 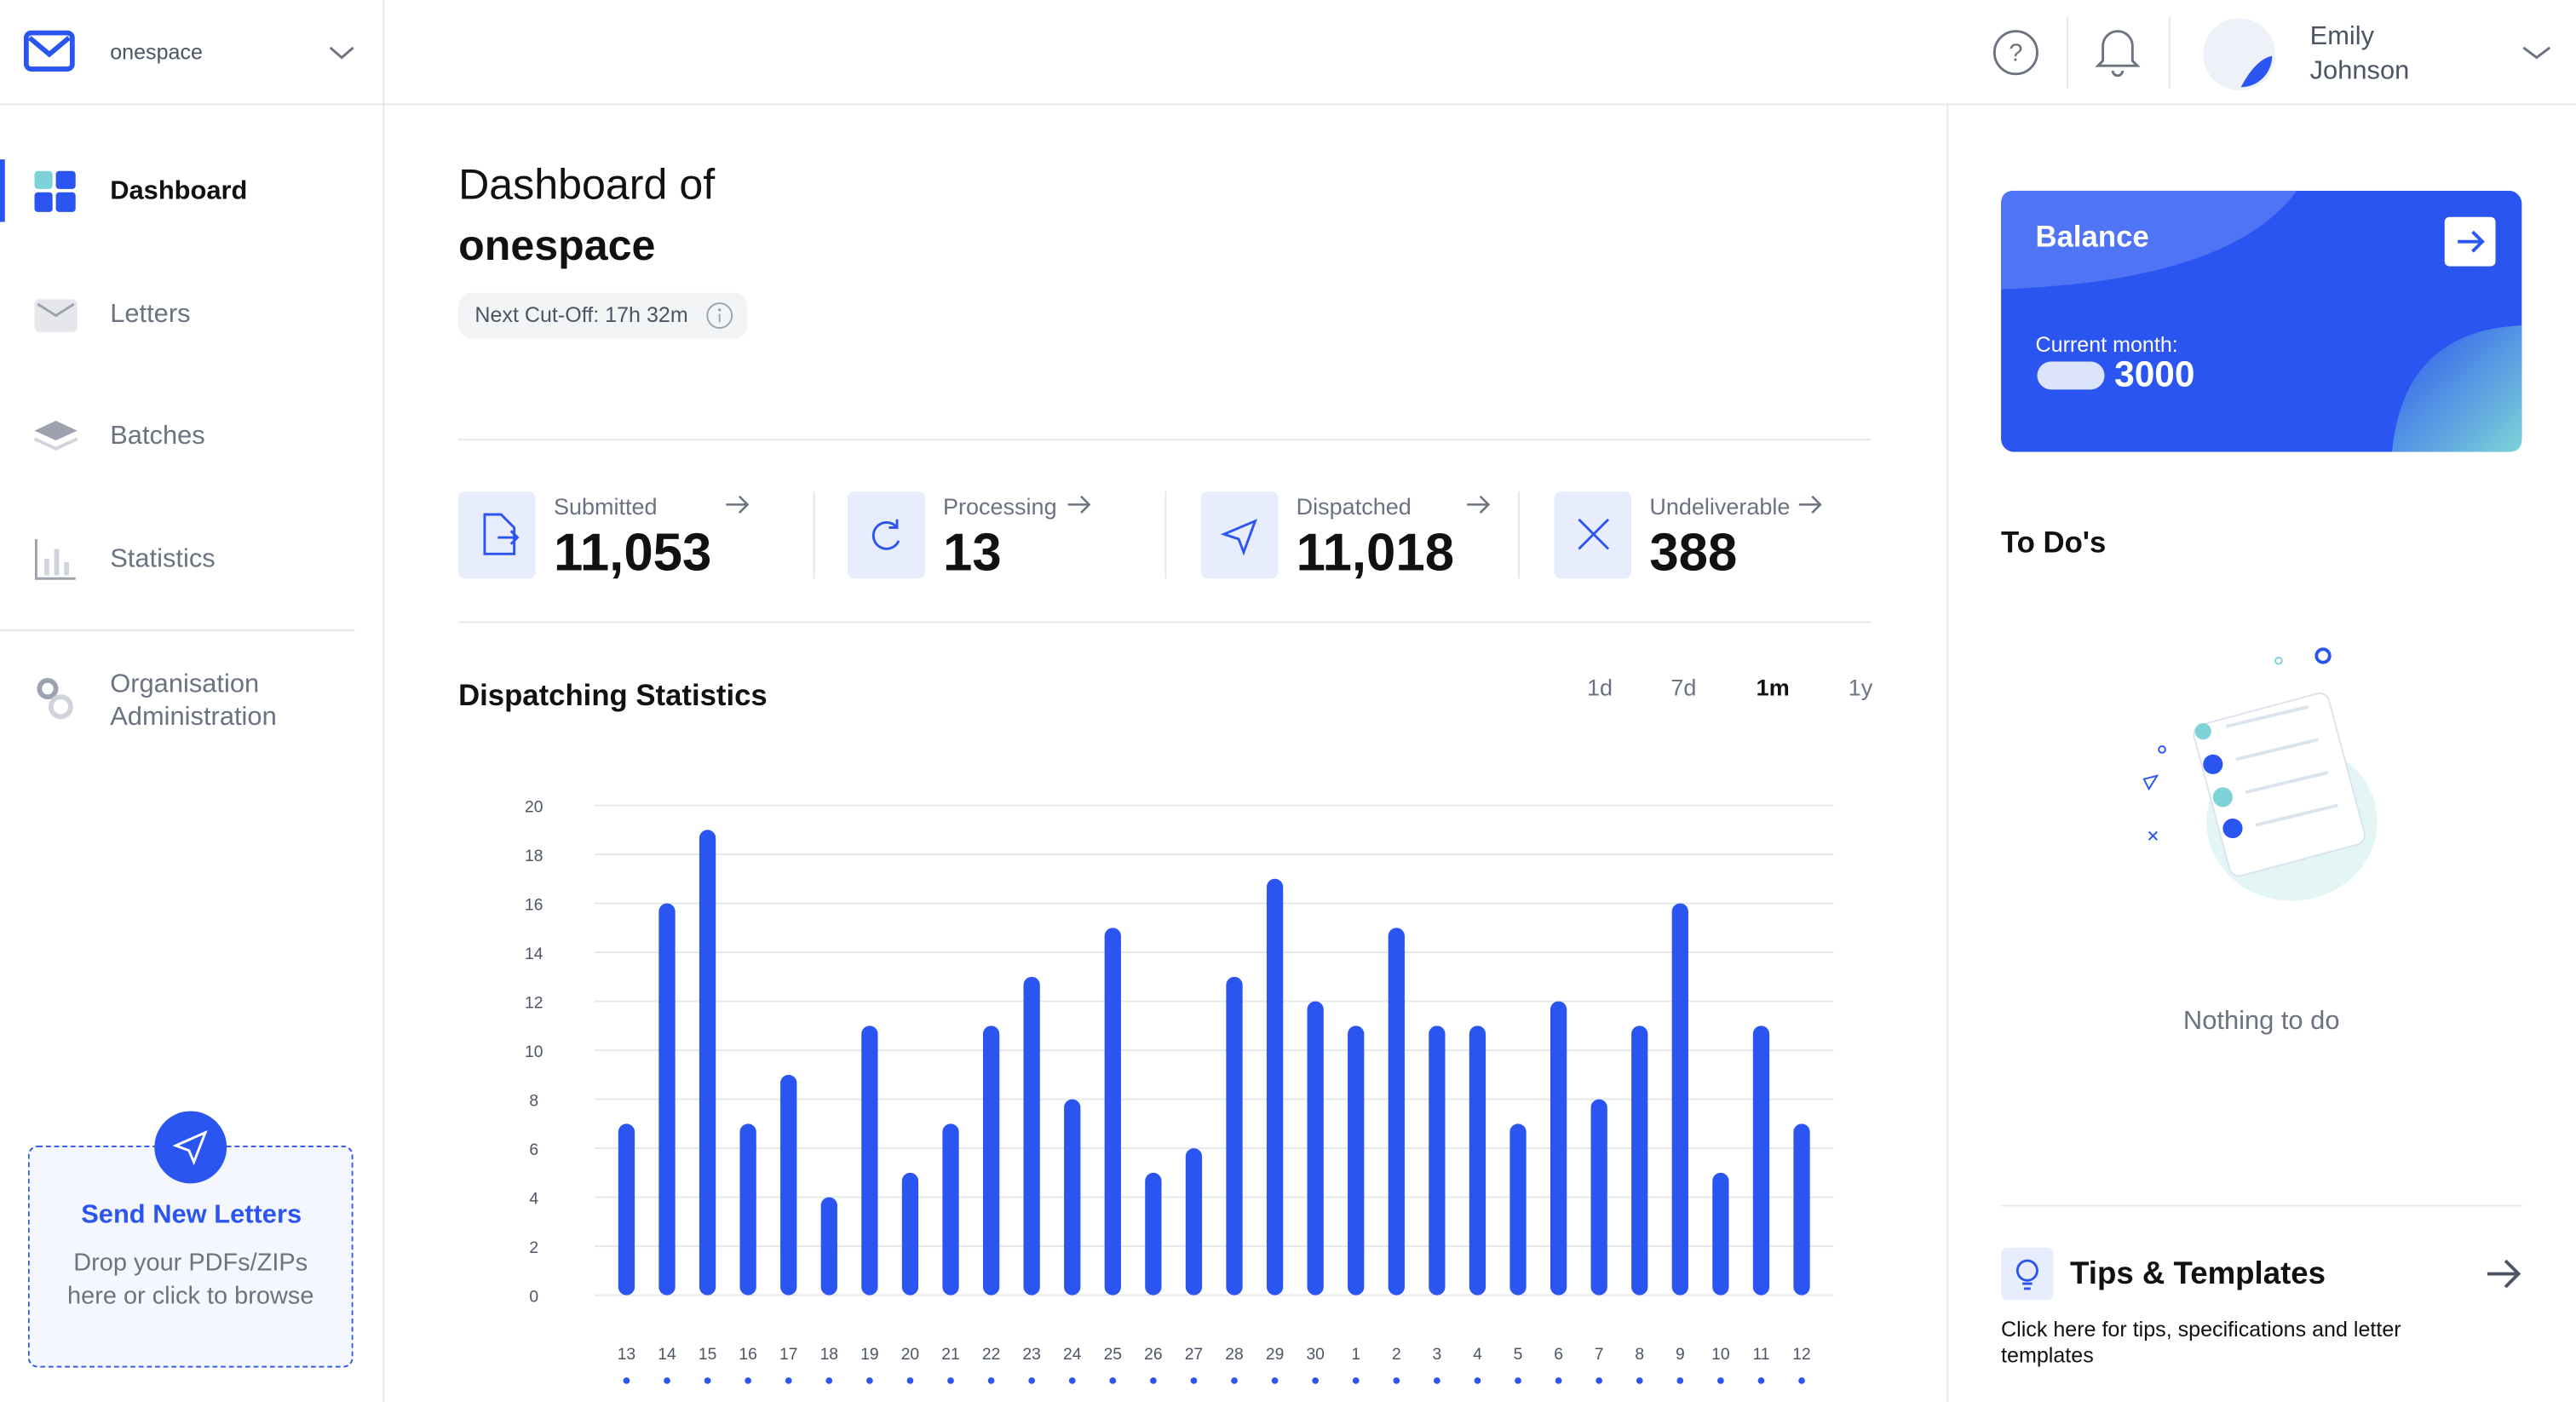 What do you see at coordinates (1720, 506) in the screenshot?
I see `stat-label: Undeliverable` at bounding box center [1720, 506].